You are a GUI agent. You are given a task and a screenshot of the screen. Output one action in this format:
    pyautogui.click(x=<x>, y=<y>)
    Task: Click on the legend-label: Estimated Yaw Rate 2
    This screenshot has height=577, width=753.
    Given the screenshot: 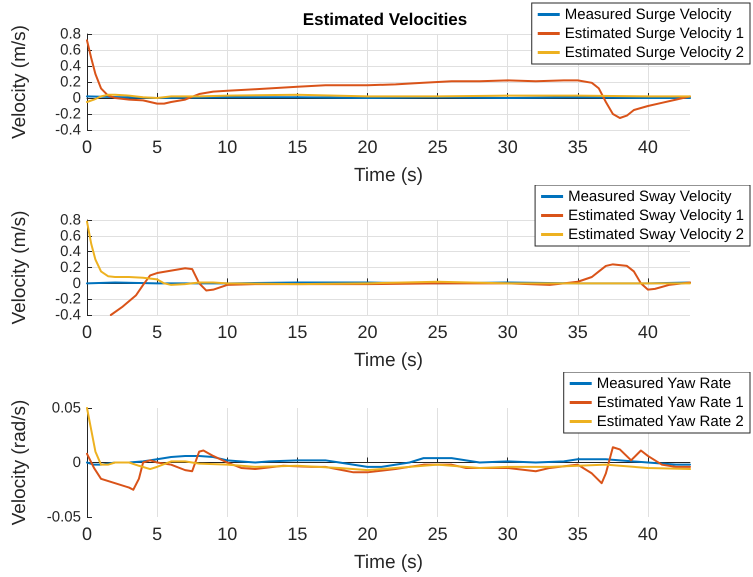 What is the action you would take?
    pyautogui.click(x=670, y=421)
    